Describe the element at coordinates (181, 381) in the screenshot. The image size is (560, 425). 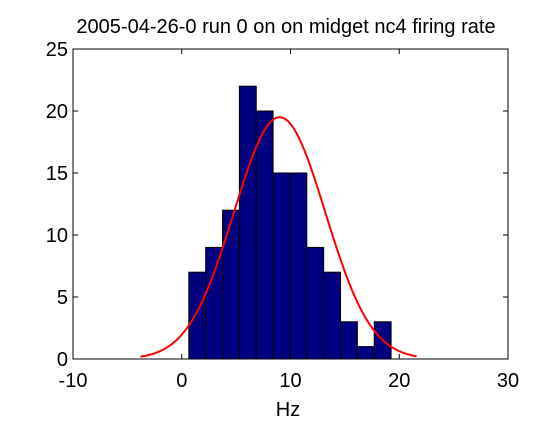
I see `x-tick-label-2: 0` at that location.